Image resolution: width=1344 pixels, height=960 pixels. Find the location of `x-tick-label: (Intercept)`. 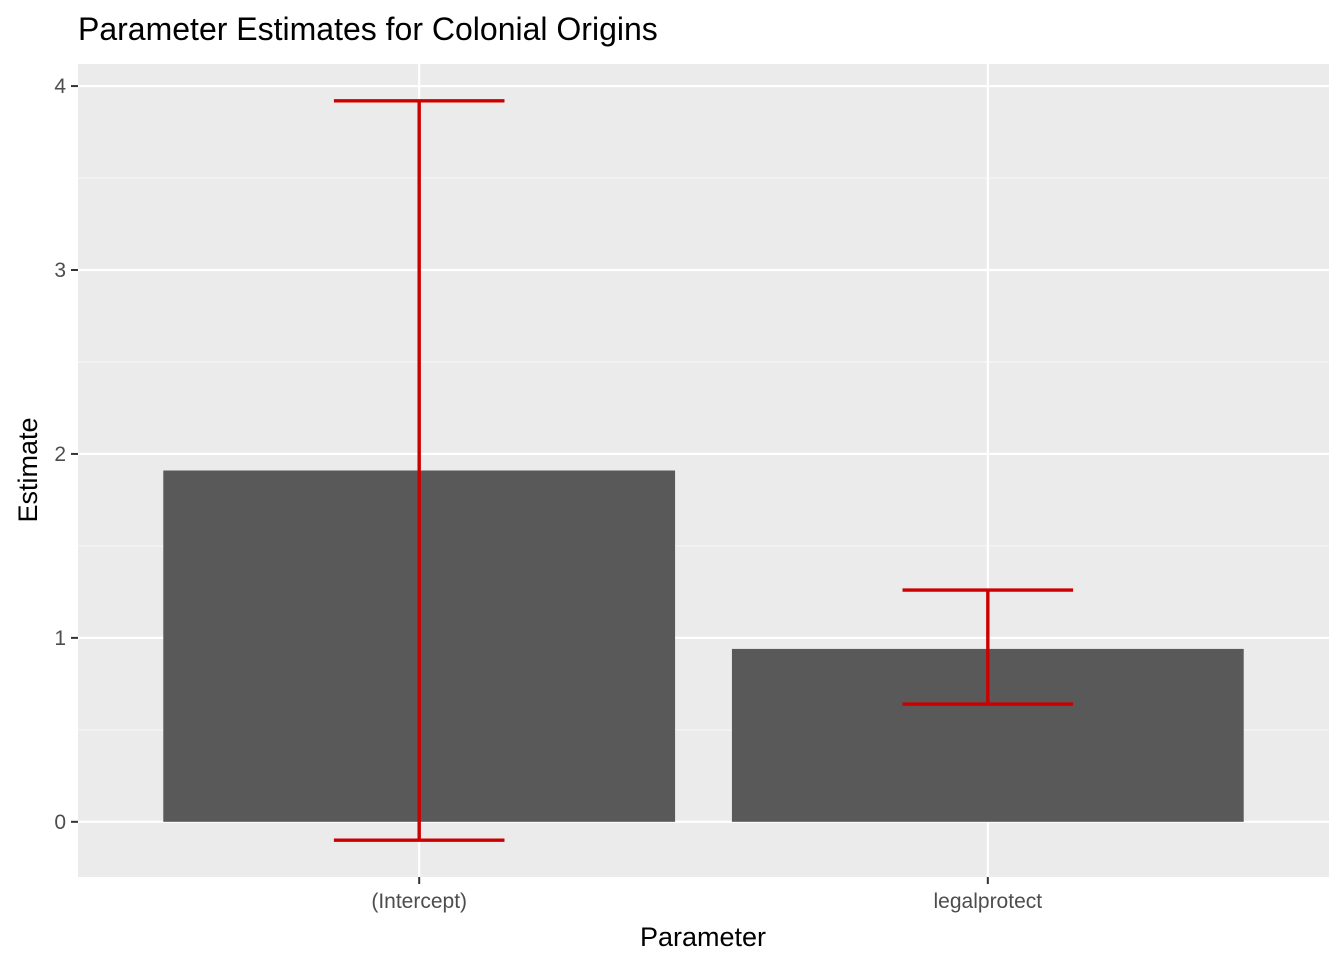

x-tick-label: (Intercept) is located at coordinates (419, 901).